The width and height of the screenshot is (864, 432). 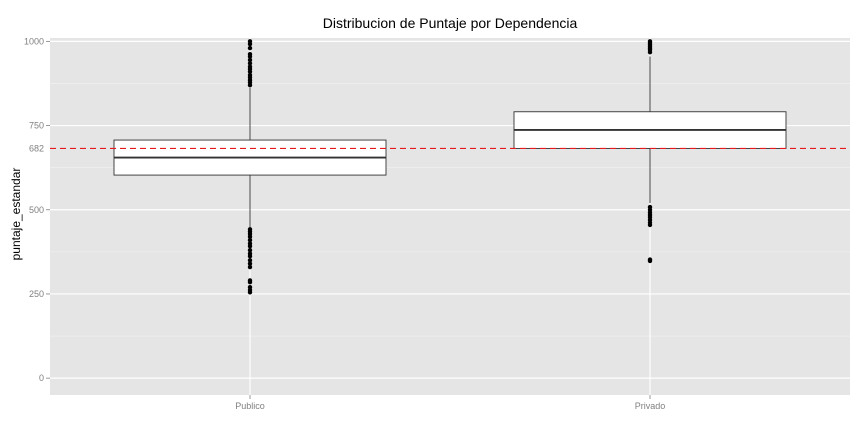 I want to click on y-tick-label: 1000, so click(x=34, y=41).